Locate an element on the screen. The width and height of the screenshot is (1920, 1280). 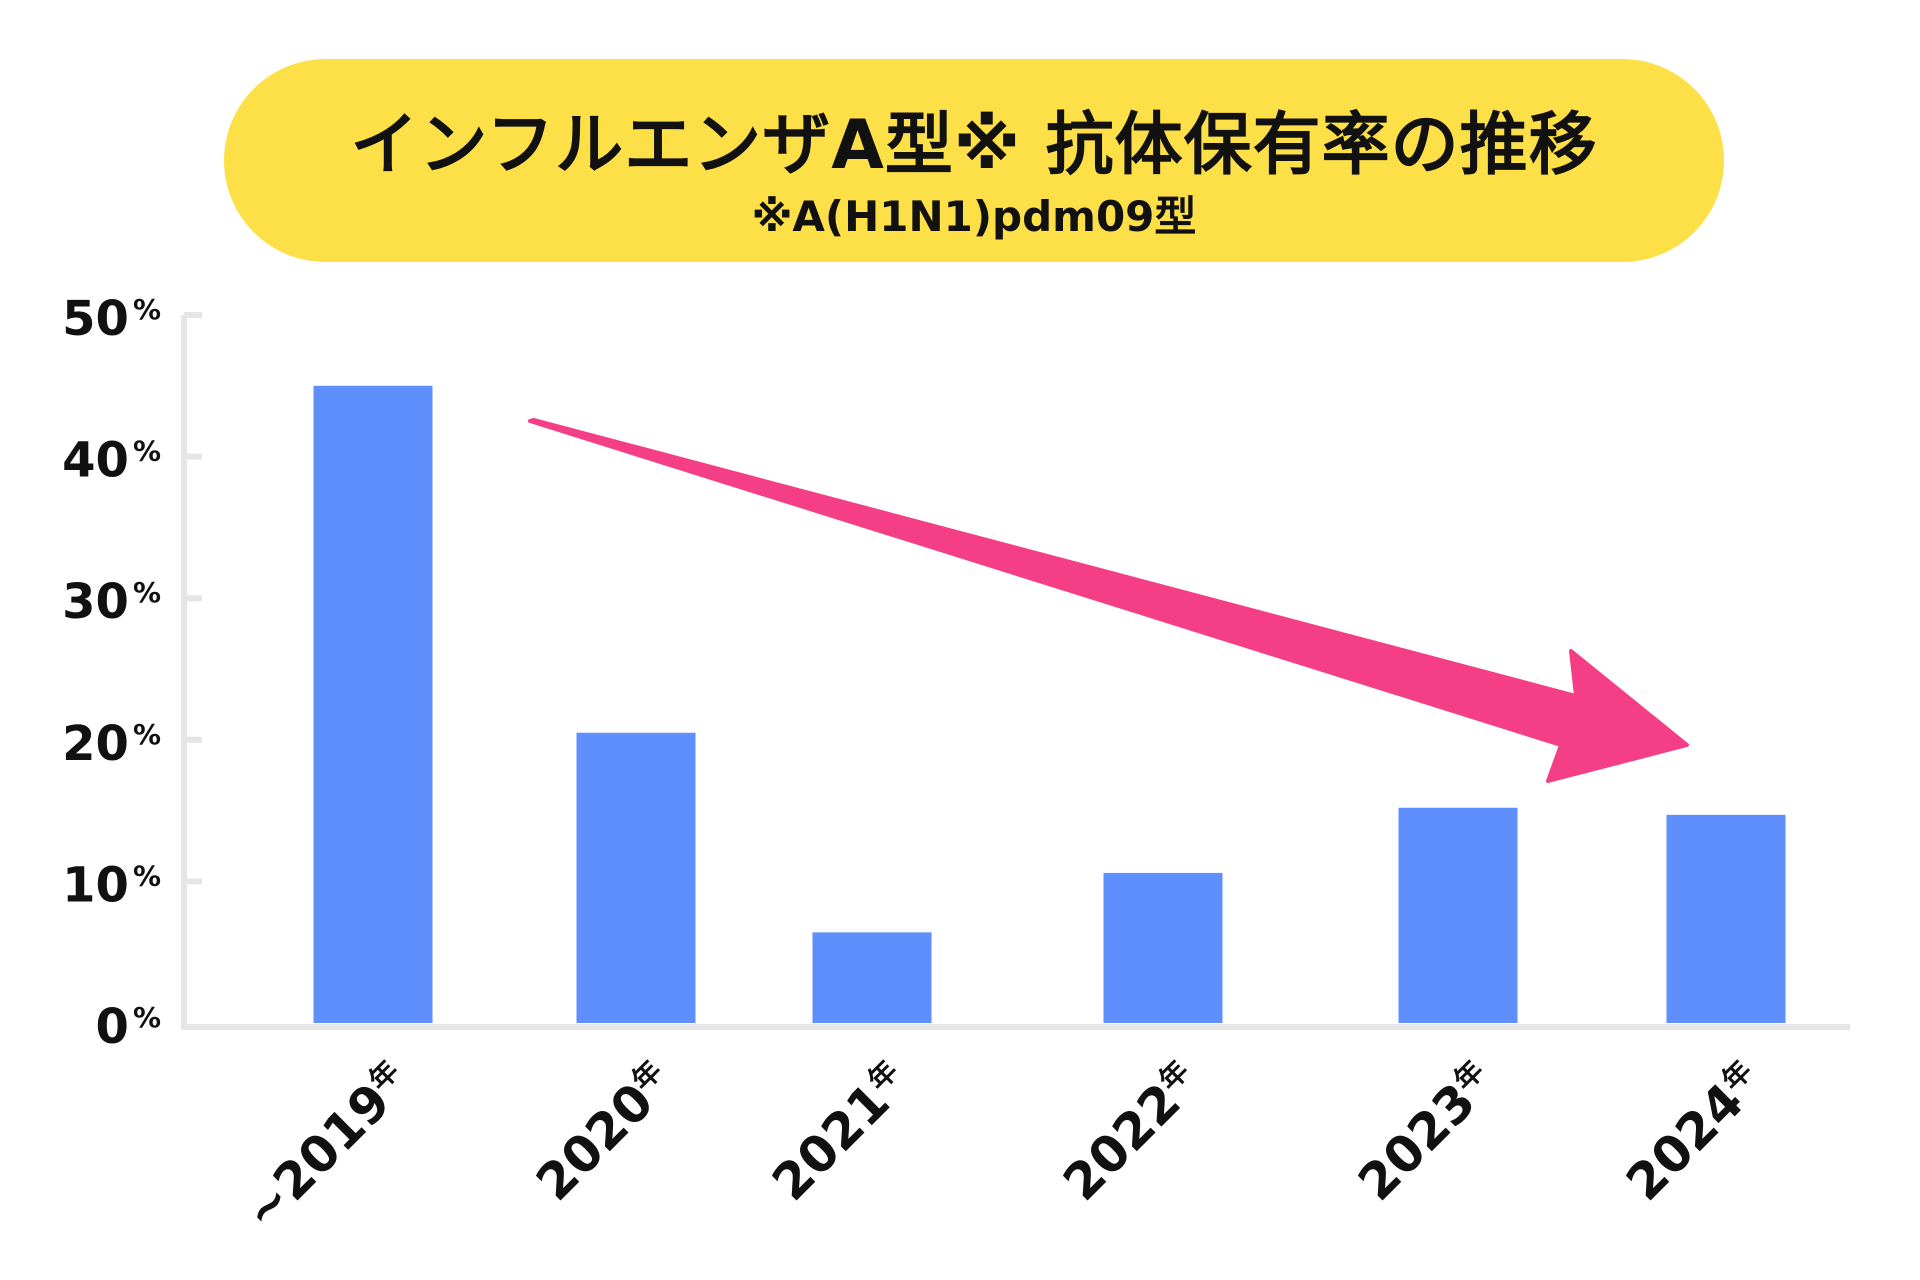
chart-title: インフルエンザA型※ 抗体保有率の推移 is located at coordinates (974, 145).